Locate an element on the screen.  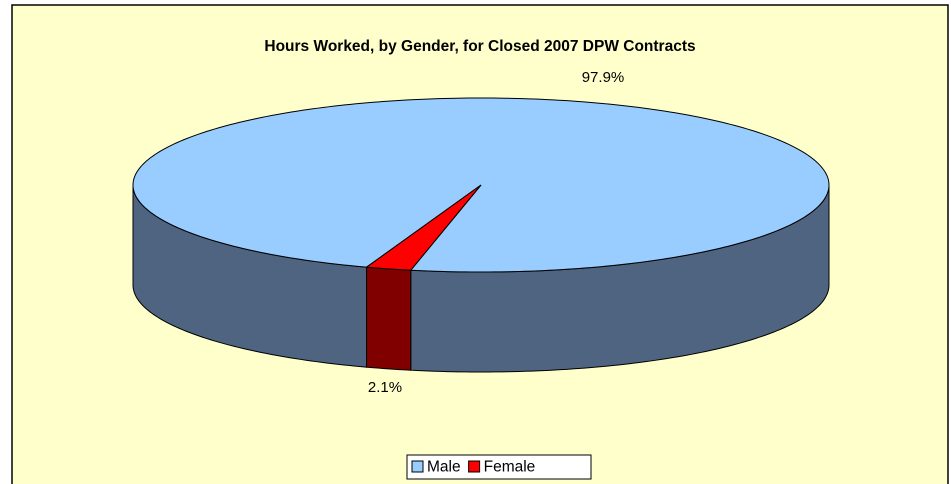
legend-box is located at coordinates (499, 467).